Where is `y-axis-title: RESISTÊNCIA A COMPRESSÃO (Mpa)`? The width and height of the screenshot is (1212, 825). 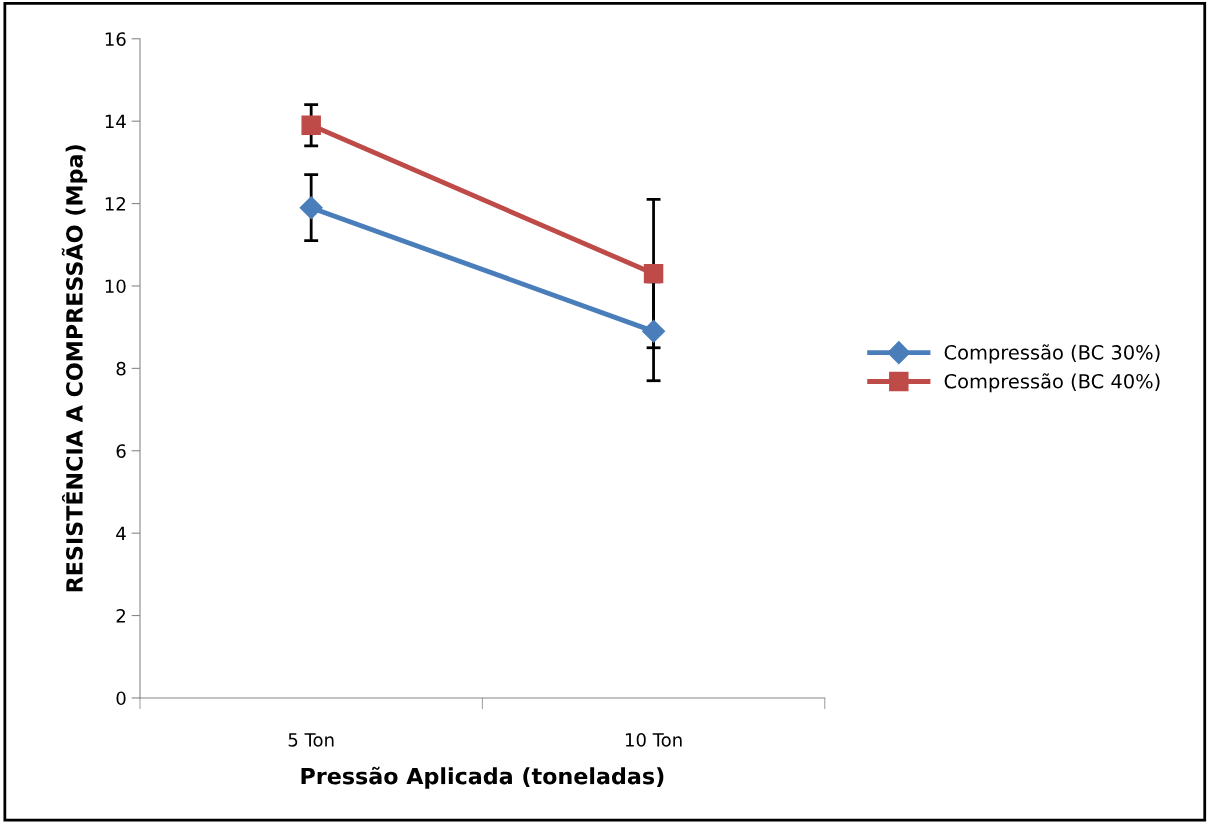 y-axis-title: RESISTÊNCIA A COMPRESSÃO (Mpa) is located at coordinates (74, 368).